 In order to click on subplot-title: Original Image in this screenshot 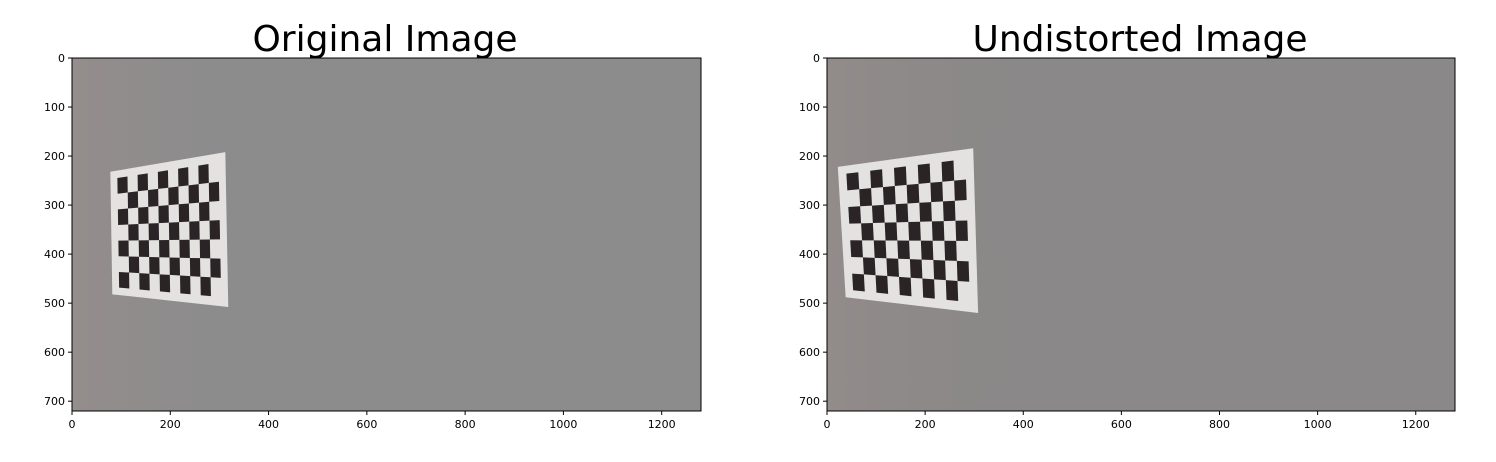, I will do `click(384, 39)`.